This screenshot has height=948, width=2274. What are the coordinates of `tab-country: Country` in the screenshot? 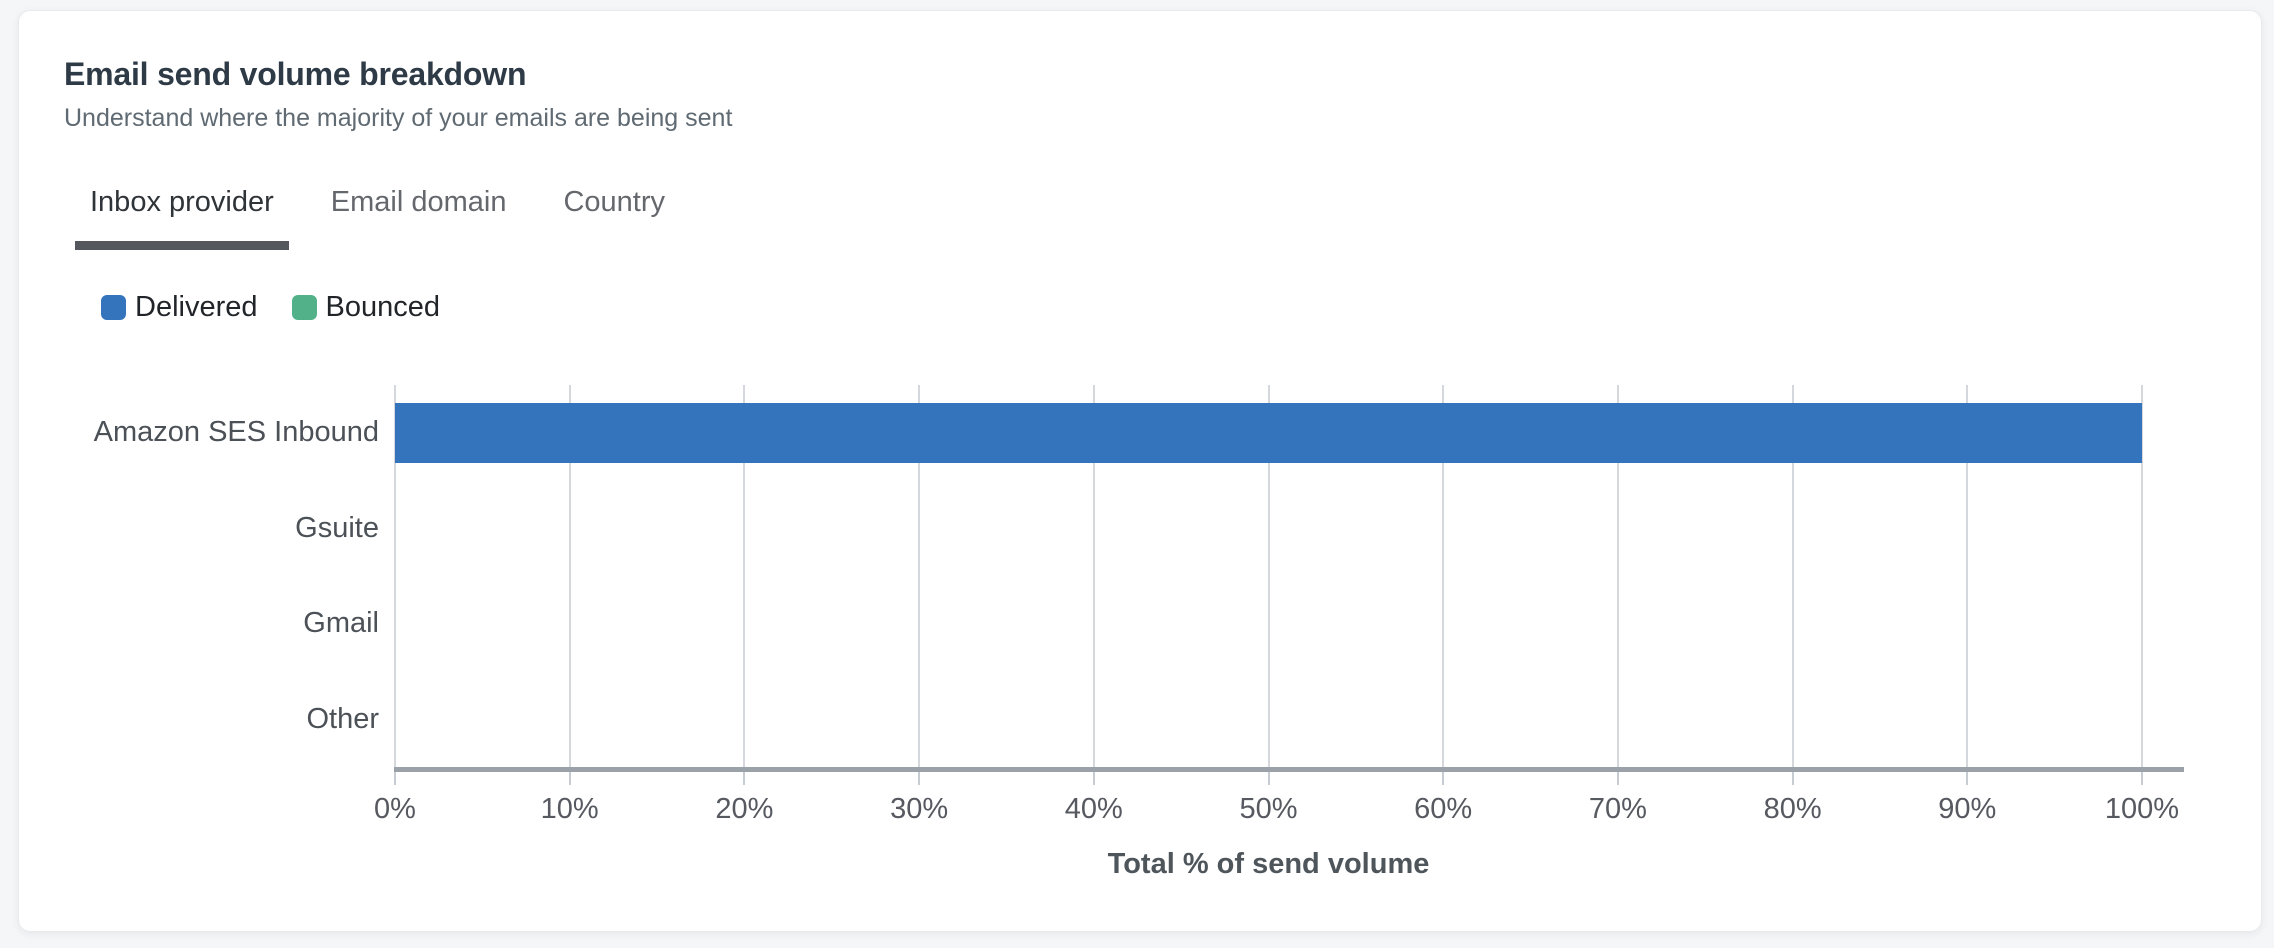 It's located at (614, 202).